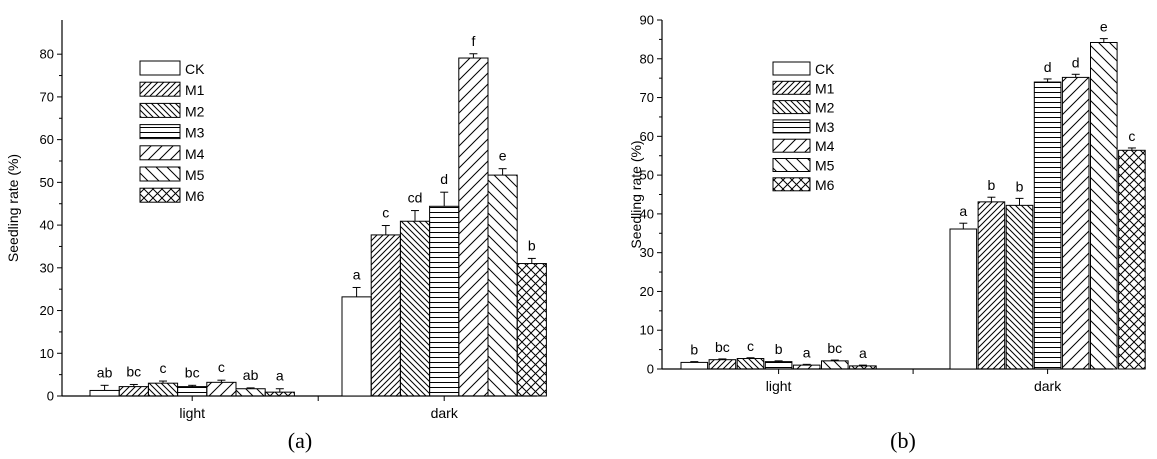 Image resolution: width=1157 pixels, height=459 pixels. I want to click on bar-CK-light, so click(694, 365).